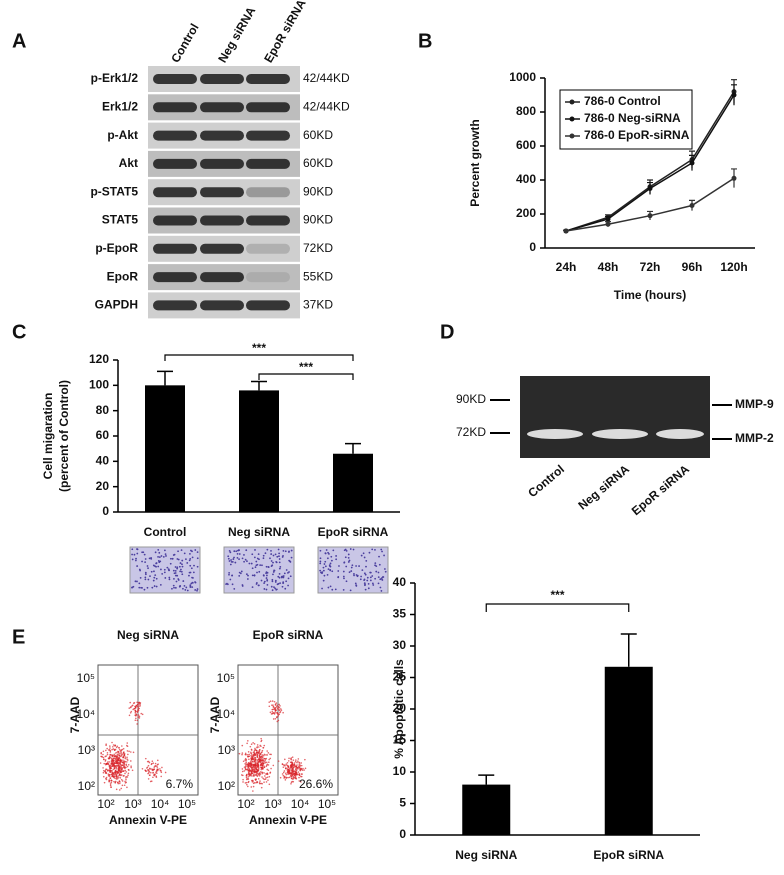 The width and height of the screenshot is (784, 875). Describe the element at coordinates (128, 163) in the screenshot. I see `protein-label: Akt` at that location.